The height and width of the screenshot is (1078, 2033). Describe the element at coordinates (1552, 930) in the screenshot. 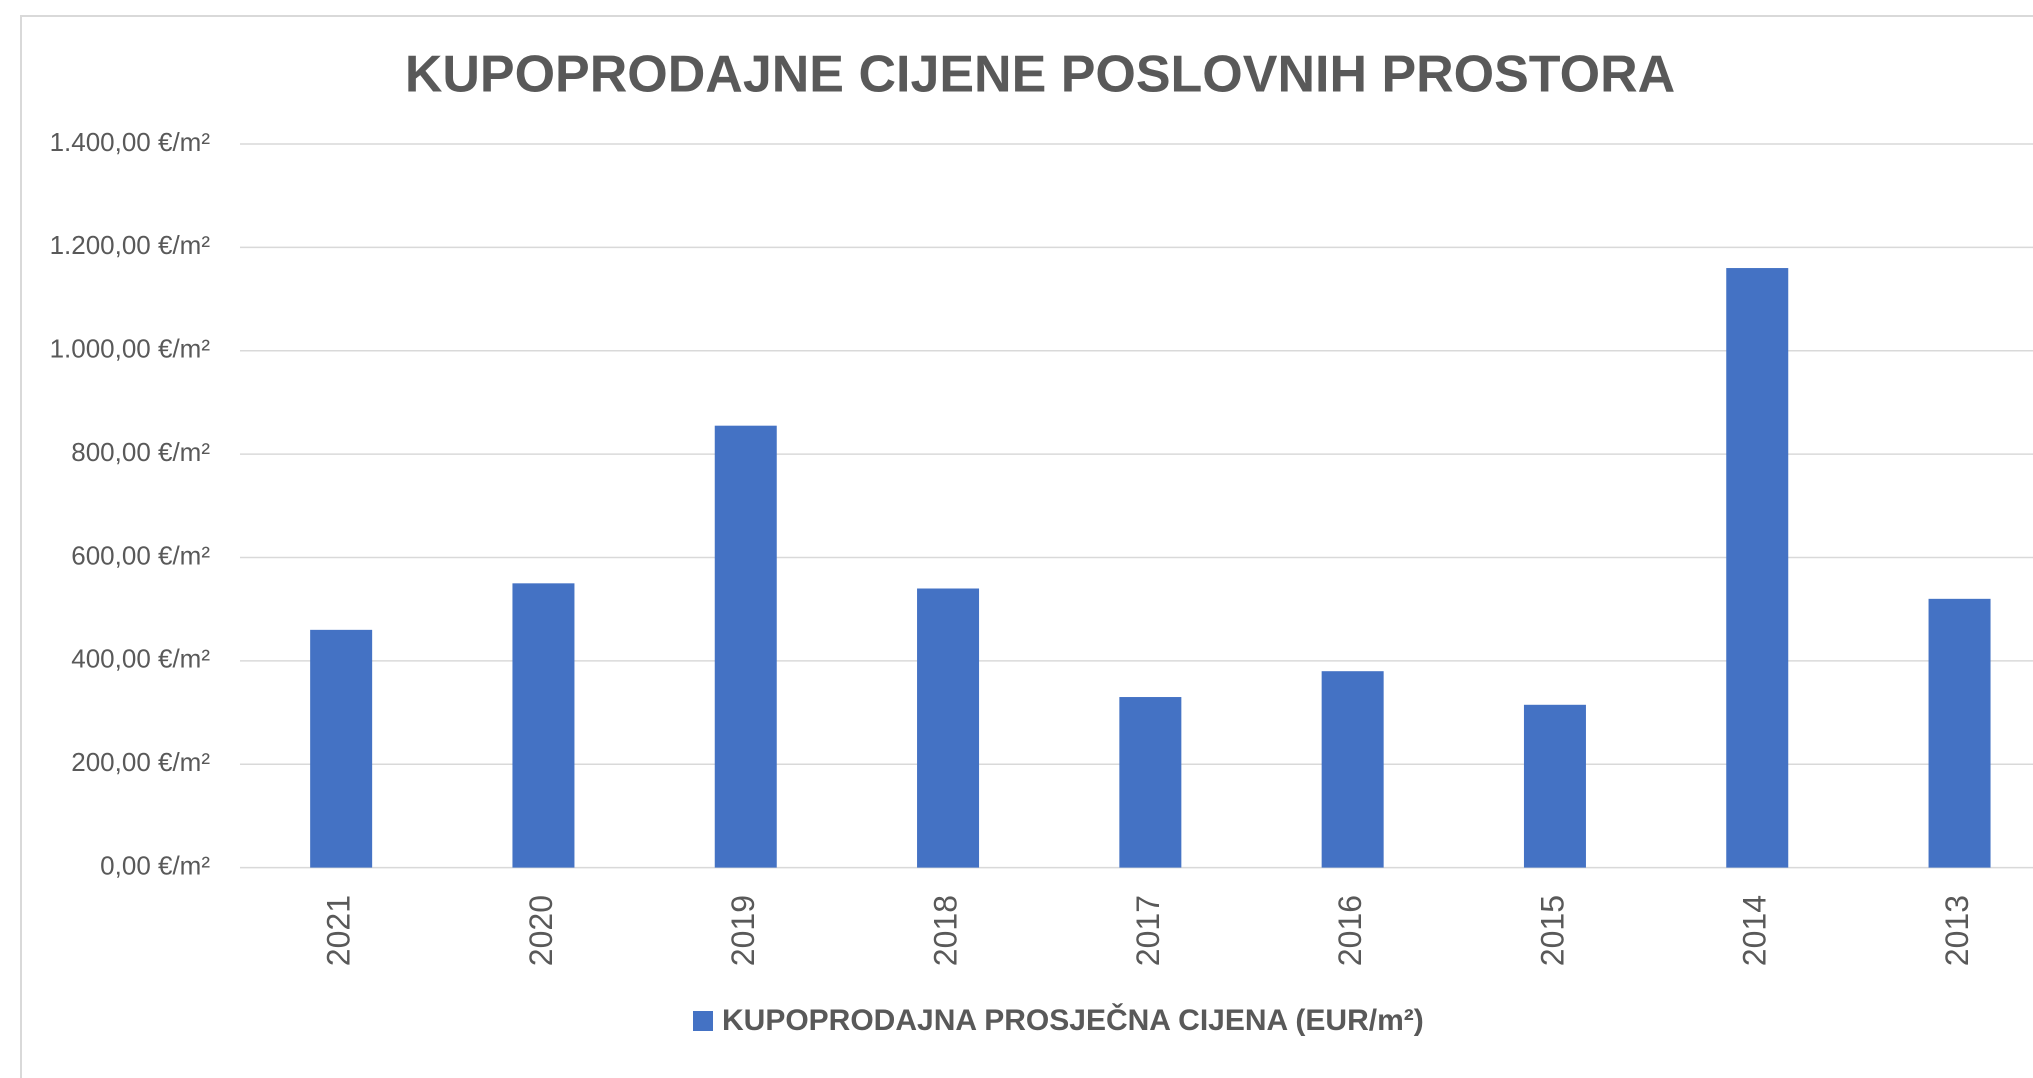

I see `x-tick-label: 2015` at that location.